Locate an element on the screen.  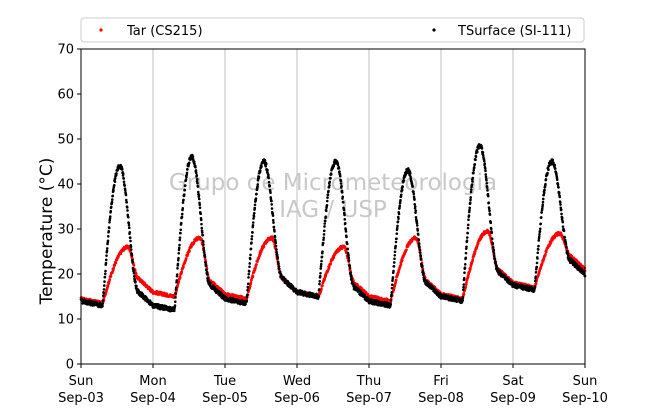
x-tick-label-date: Sep-08 is located at coordinates (441, 398).